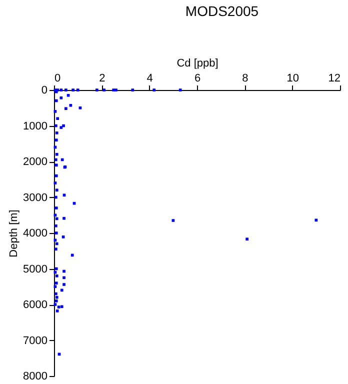 This screenshot has height=384, width=348. What do you see at coordinates (35, 376) in the screenshot?
I see `y-tick-label: 8000` at bounding box center [35, 376].